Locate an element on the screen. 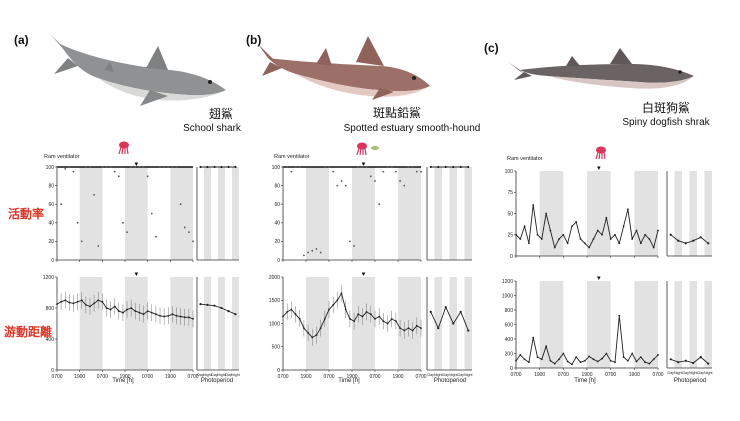 This screenshot has width=740, height=421. panel-a-photo-title: Photoperiod is located at coordinates (217, 381).